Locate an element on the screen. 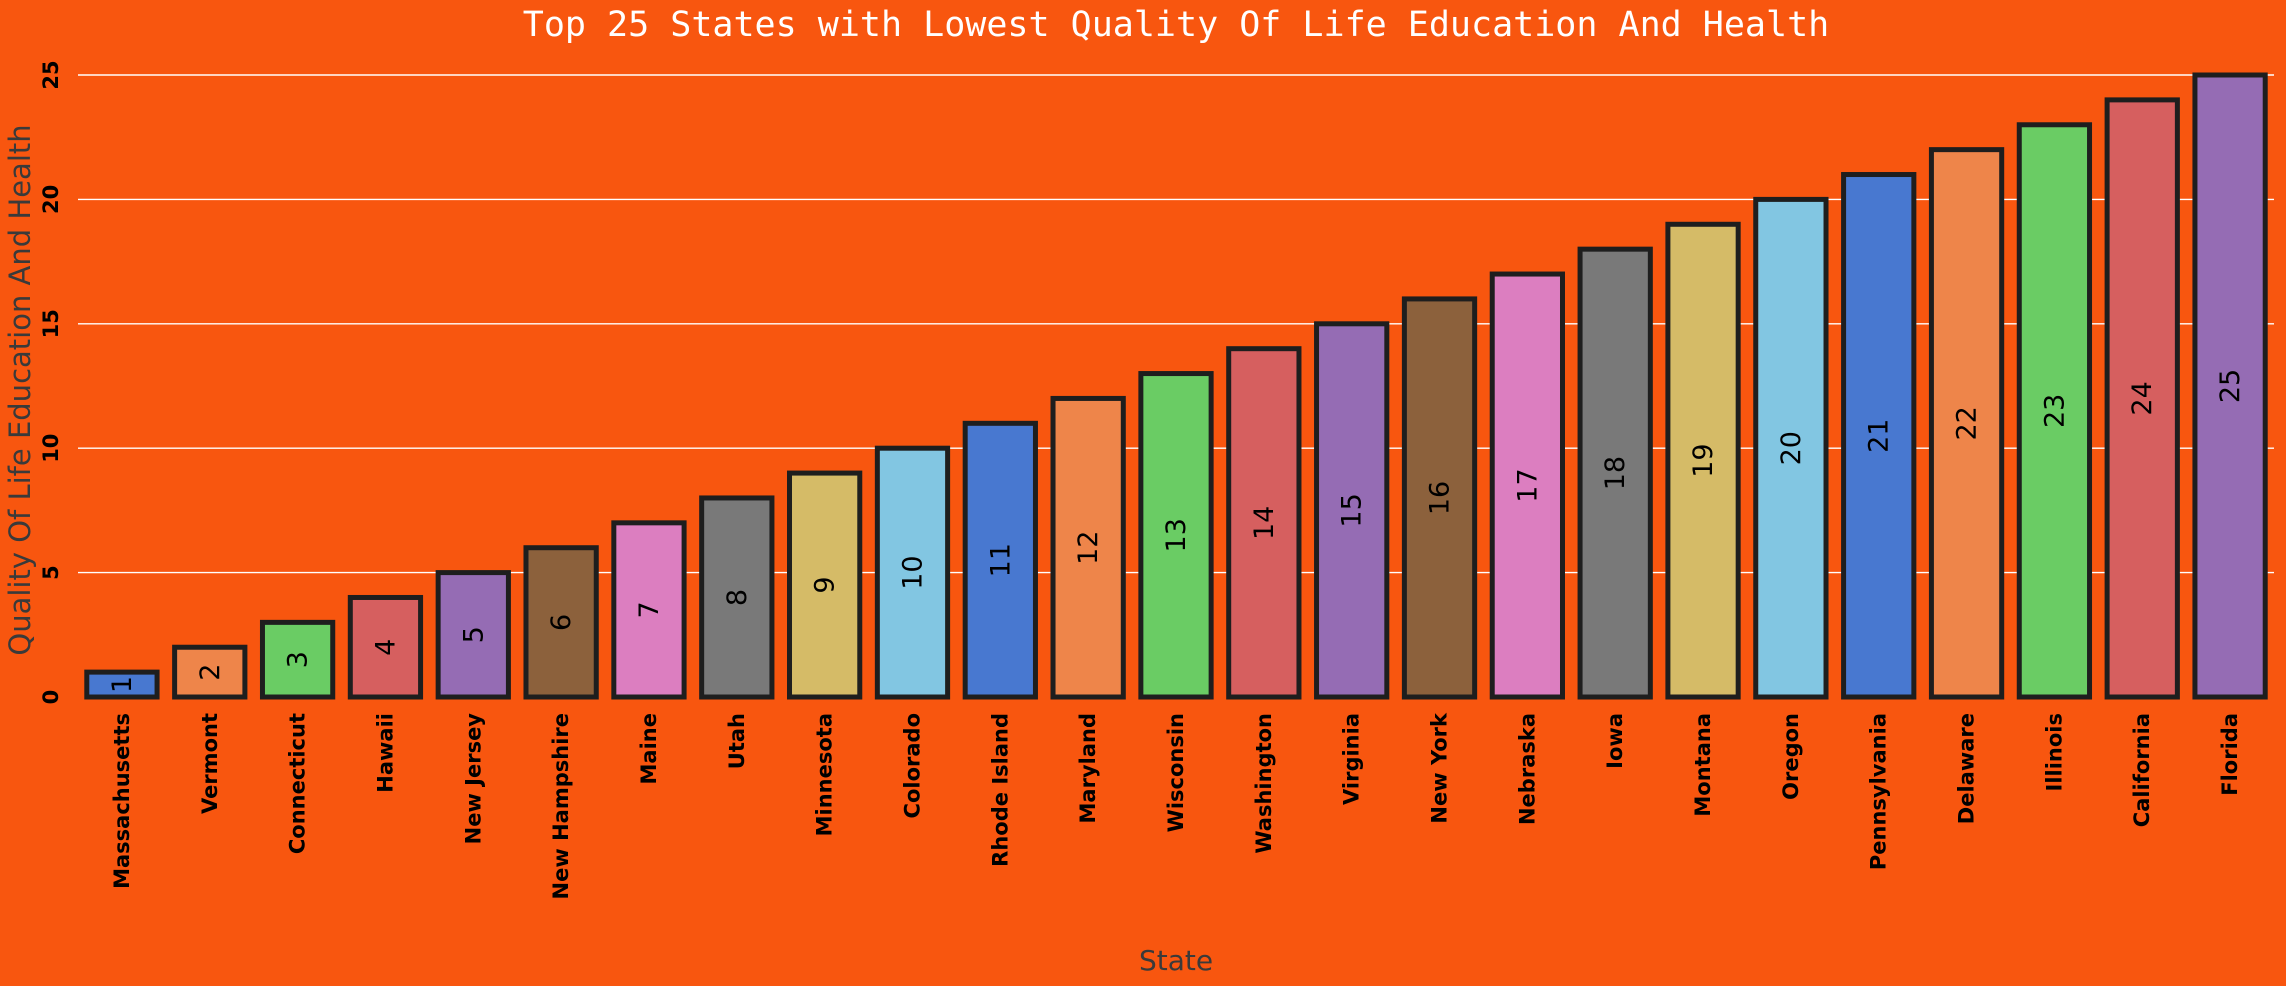 This screenshot has width=2286, height=986. bar-value-label: 20 is located at coordinates (1791, 448).